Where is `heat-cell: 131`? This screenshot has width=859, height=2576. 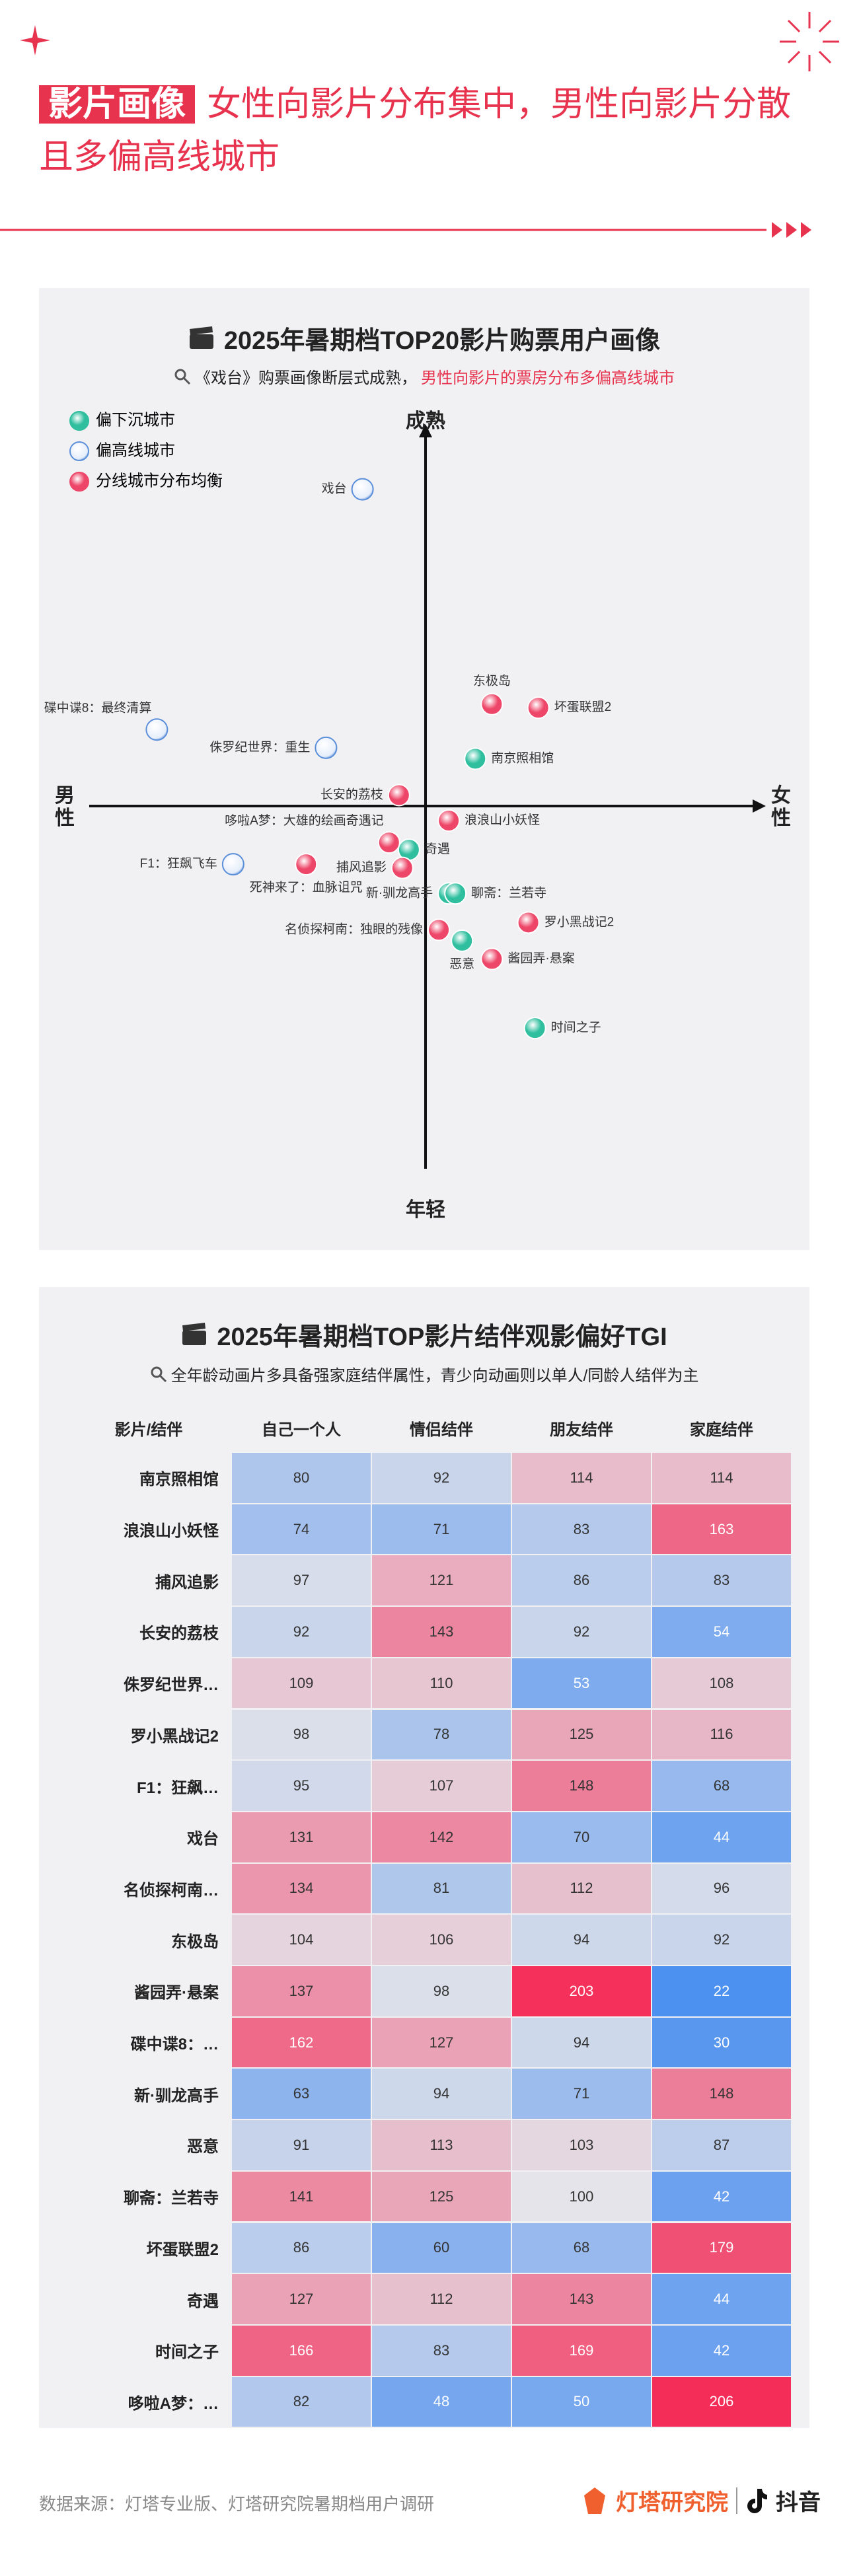
heat-cell: 131 is located at coordinates (301, 1837).